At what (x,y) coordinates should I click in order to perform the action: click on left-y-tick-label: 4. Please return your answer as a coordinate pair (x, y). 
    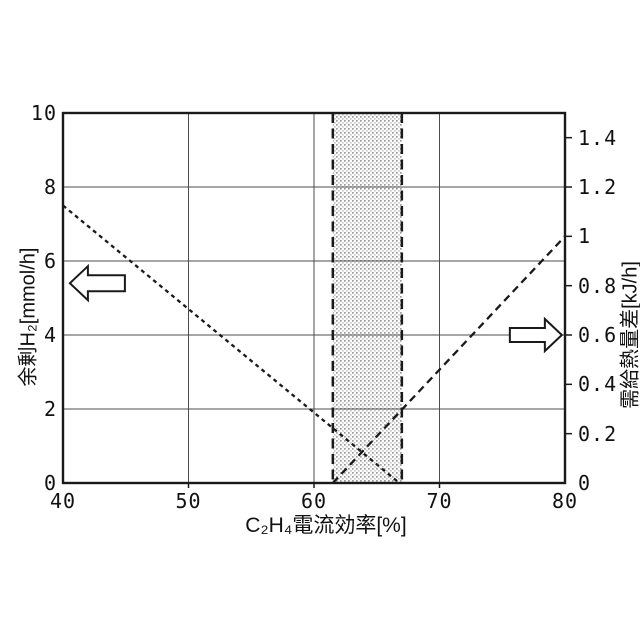
    Looking at the image, I should click on (50, 335).